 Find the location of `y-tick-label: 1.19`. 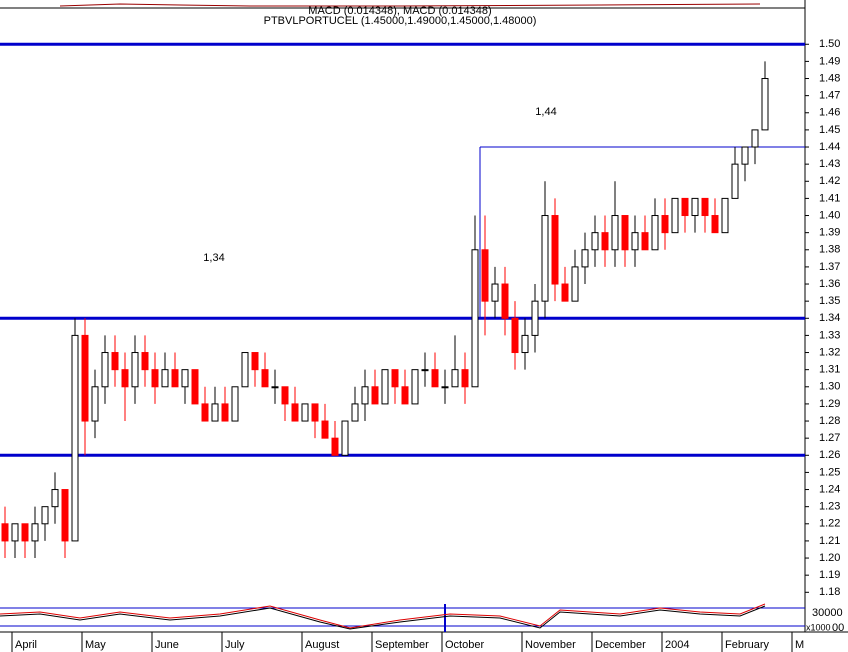

y-tick-label: 1.19 is located at coordinates (829, 575).